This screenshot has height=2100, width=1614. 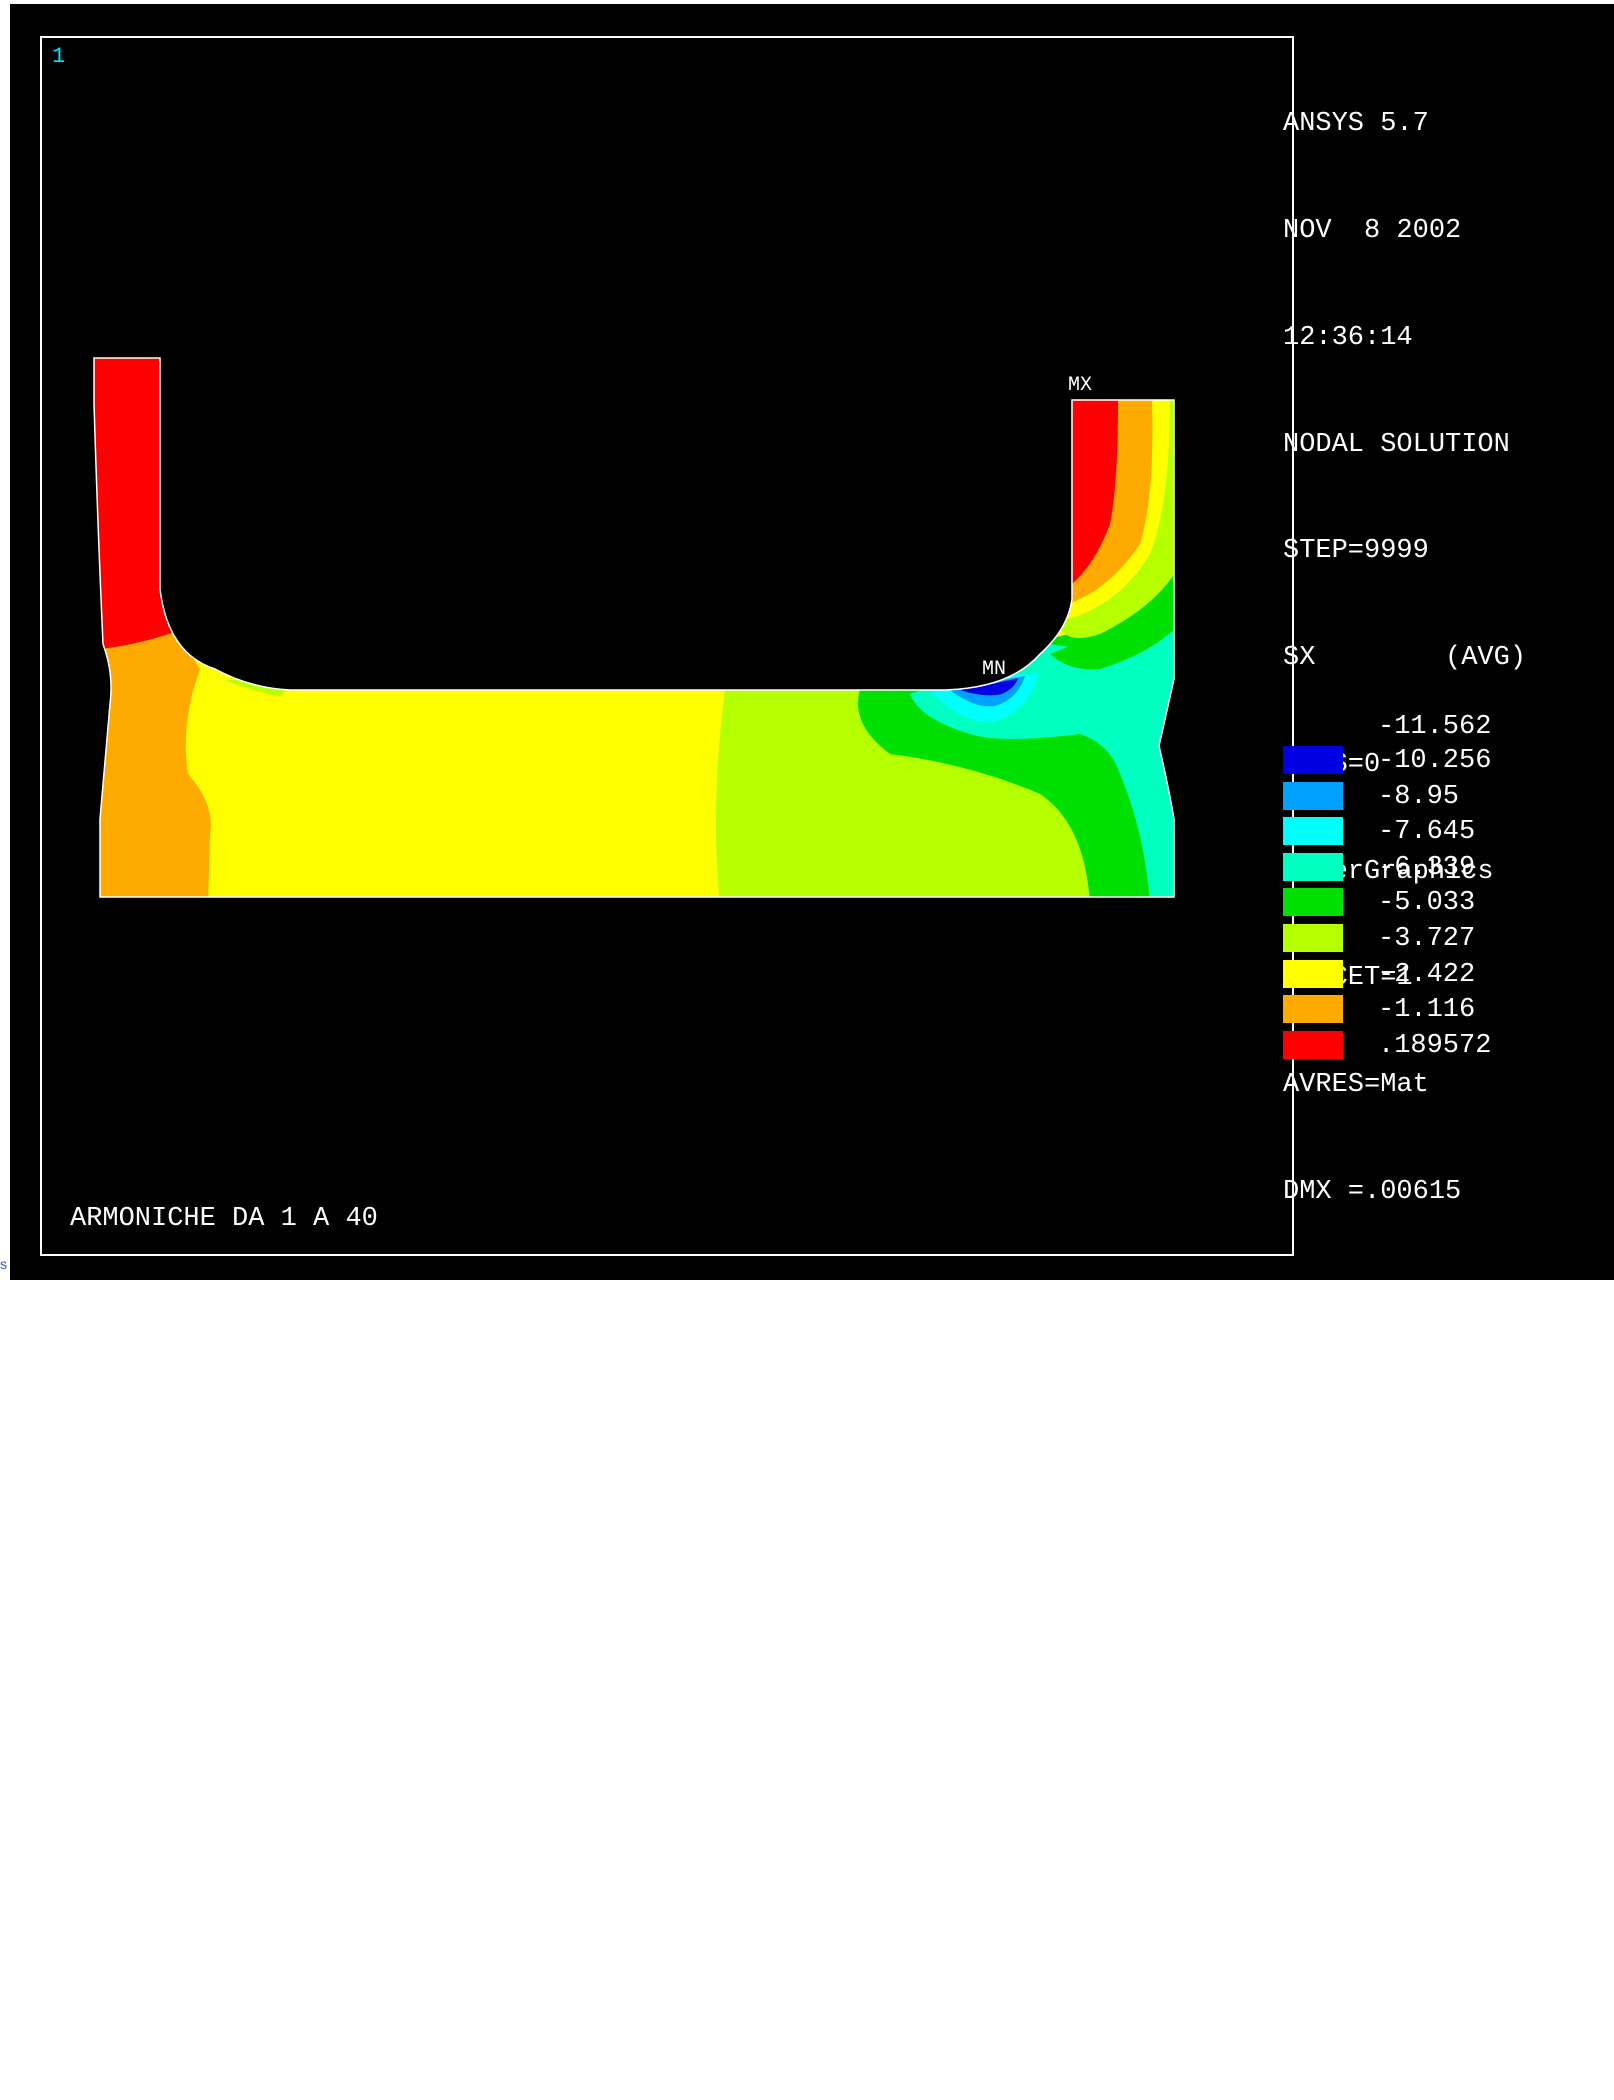 What do you see at coordinates (1380, 1405) in the screenshot?
I see `info-line: SMX =.189572` at bounding box center [1380, 1405].